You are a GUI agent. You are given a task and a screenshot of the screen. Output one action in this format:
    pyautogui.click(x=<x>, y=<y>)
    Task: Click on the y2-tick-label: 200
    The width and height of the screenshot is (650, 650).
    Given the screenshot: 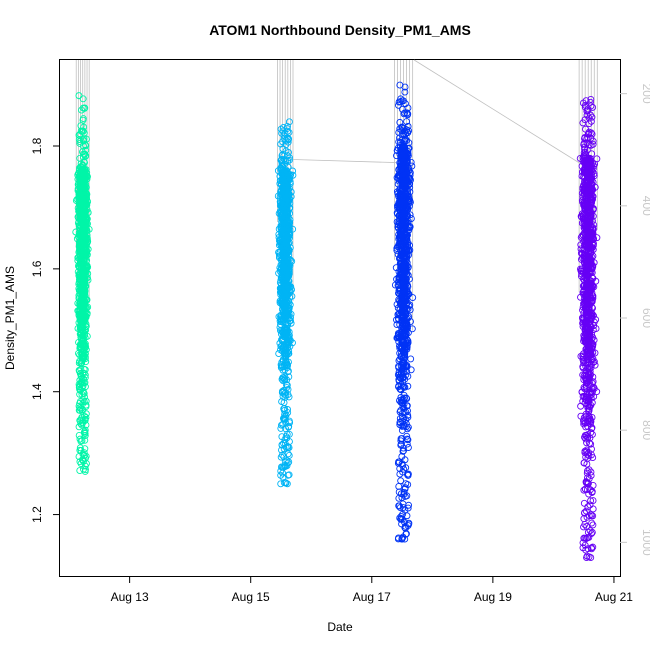 What is the action you would take?
    pyautogui.click(x=645, y=94)
    